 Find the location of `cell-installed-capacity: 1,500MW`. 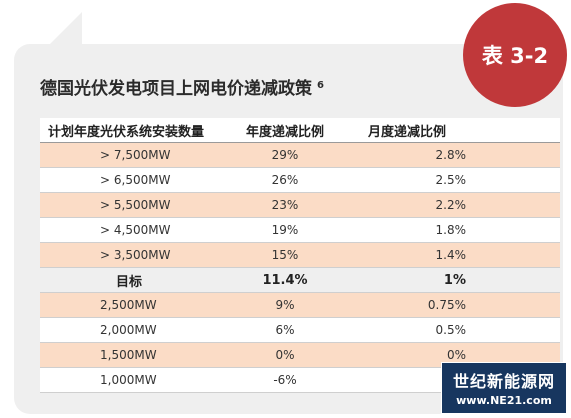

cell-installed-capacity: 1,500MW is located at coordinates (139, 355).